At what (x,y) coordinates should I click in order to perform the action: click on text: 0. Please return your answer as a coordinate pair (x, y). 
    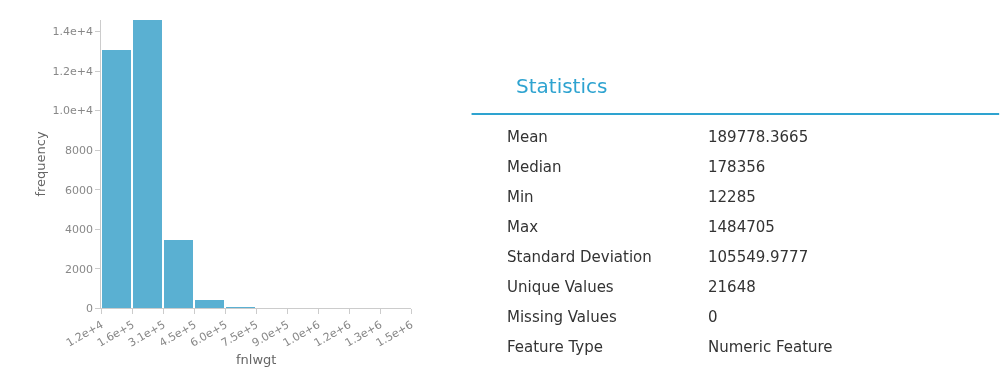
    Looking at the image, I should click on (713, 317).